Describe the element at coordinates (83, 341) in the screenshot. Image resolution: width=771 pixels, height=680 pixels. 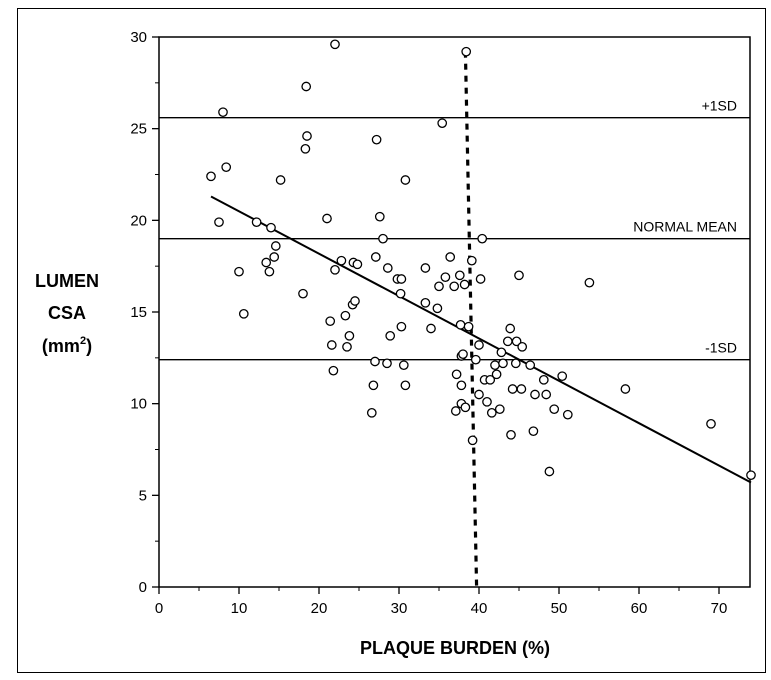
I see `y-axis-label-unit-sup: 2` at that location.